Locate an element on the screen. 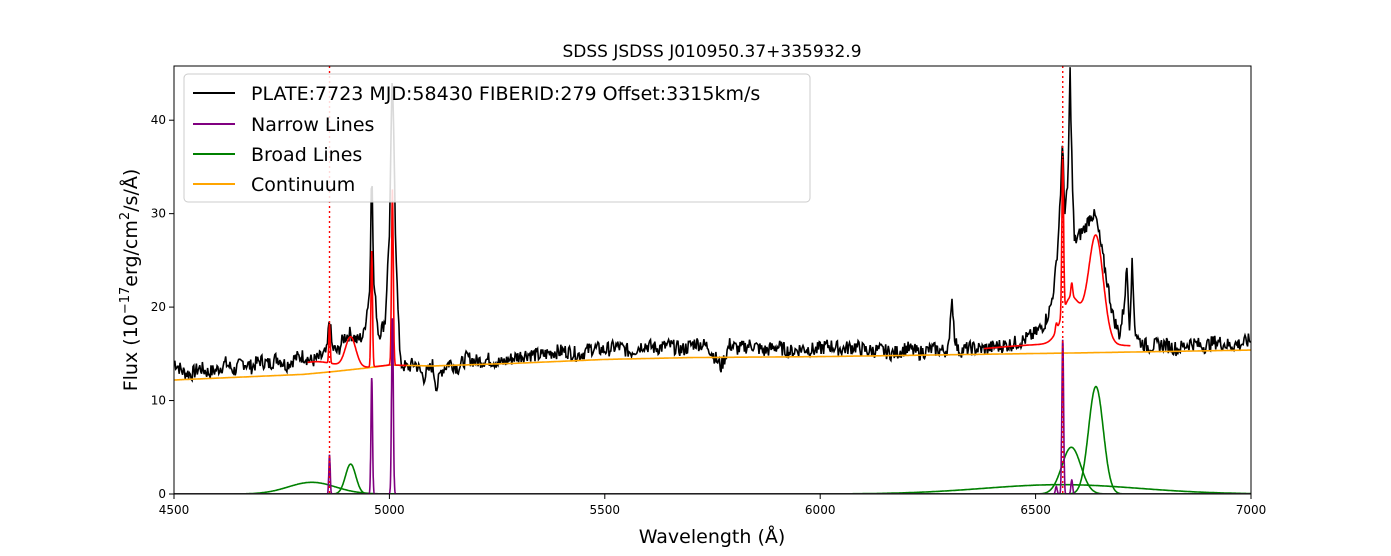  chart-title: SDSS JSDSS J010950.37+335932.9 is located at coordinates (711, 52).